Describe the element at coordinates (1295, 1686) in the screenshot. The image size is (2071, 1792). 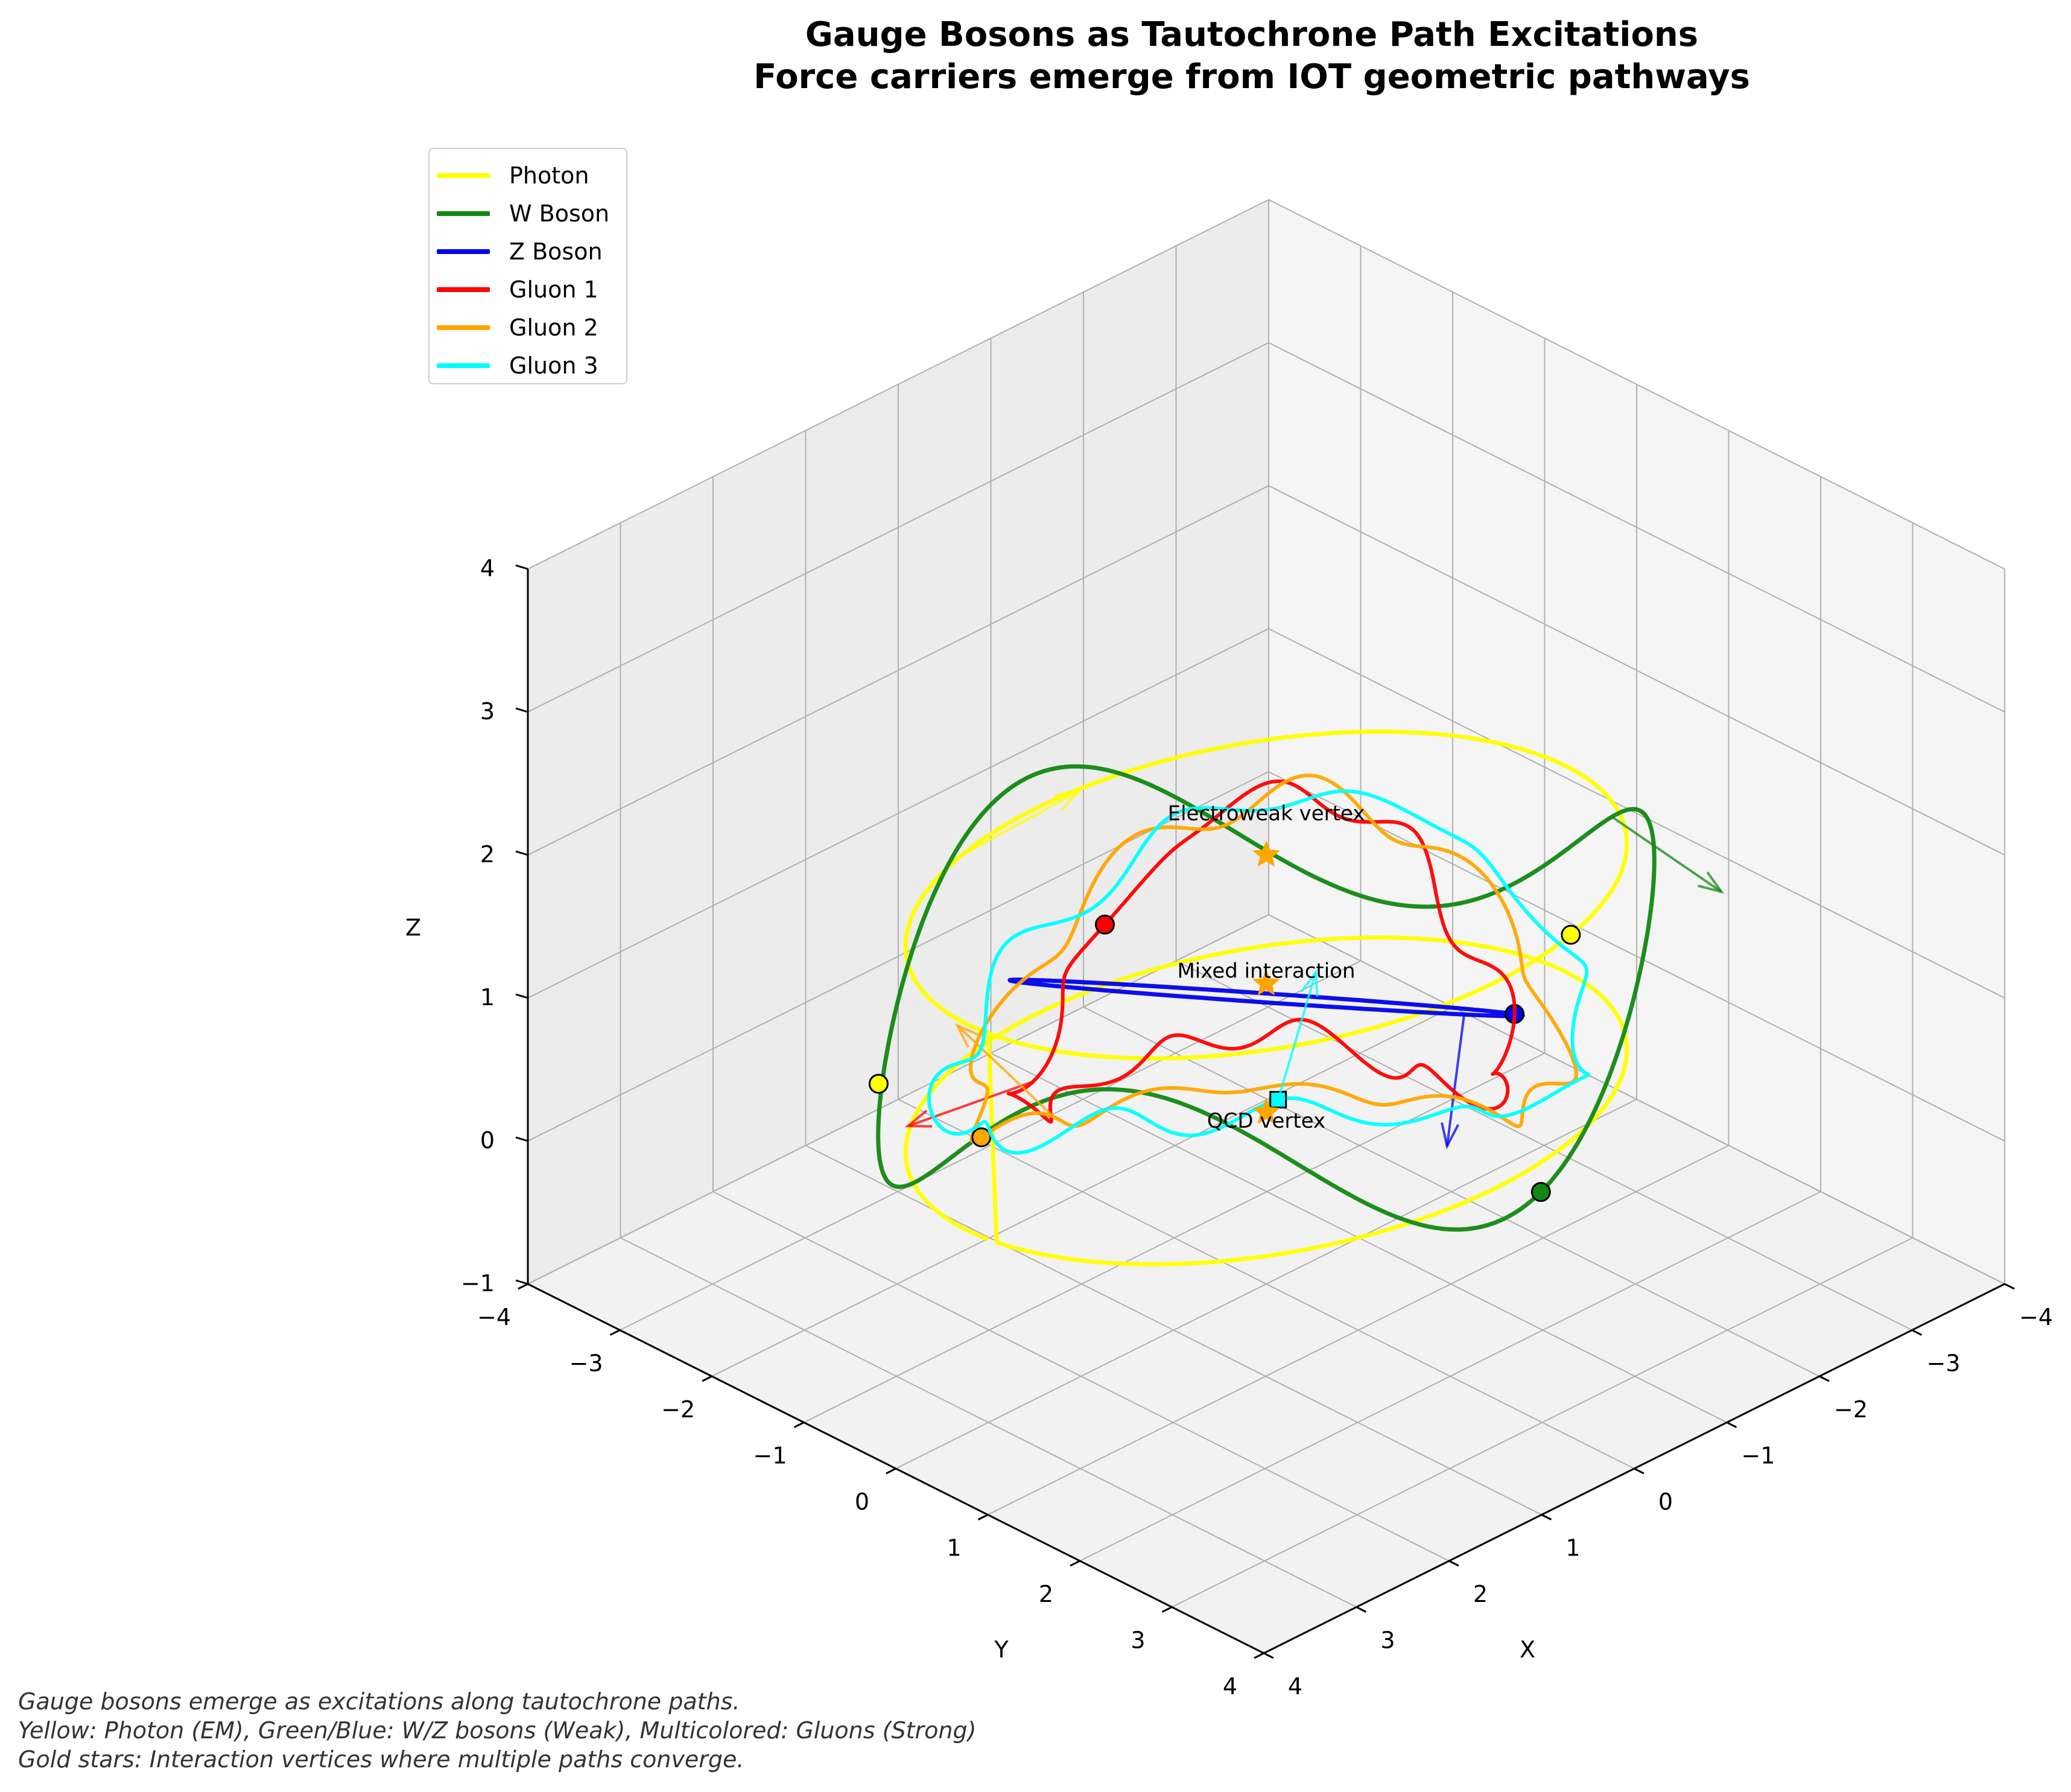
I see `x-tick-label: 4` at that location.